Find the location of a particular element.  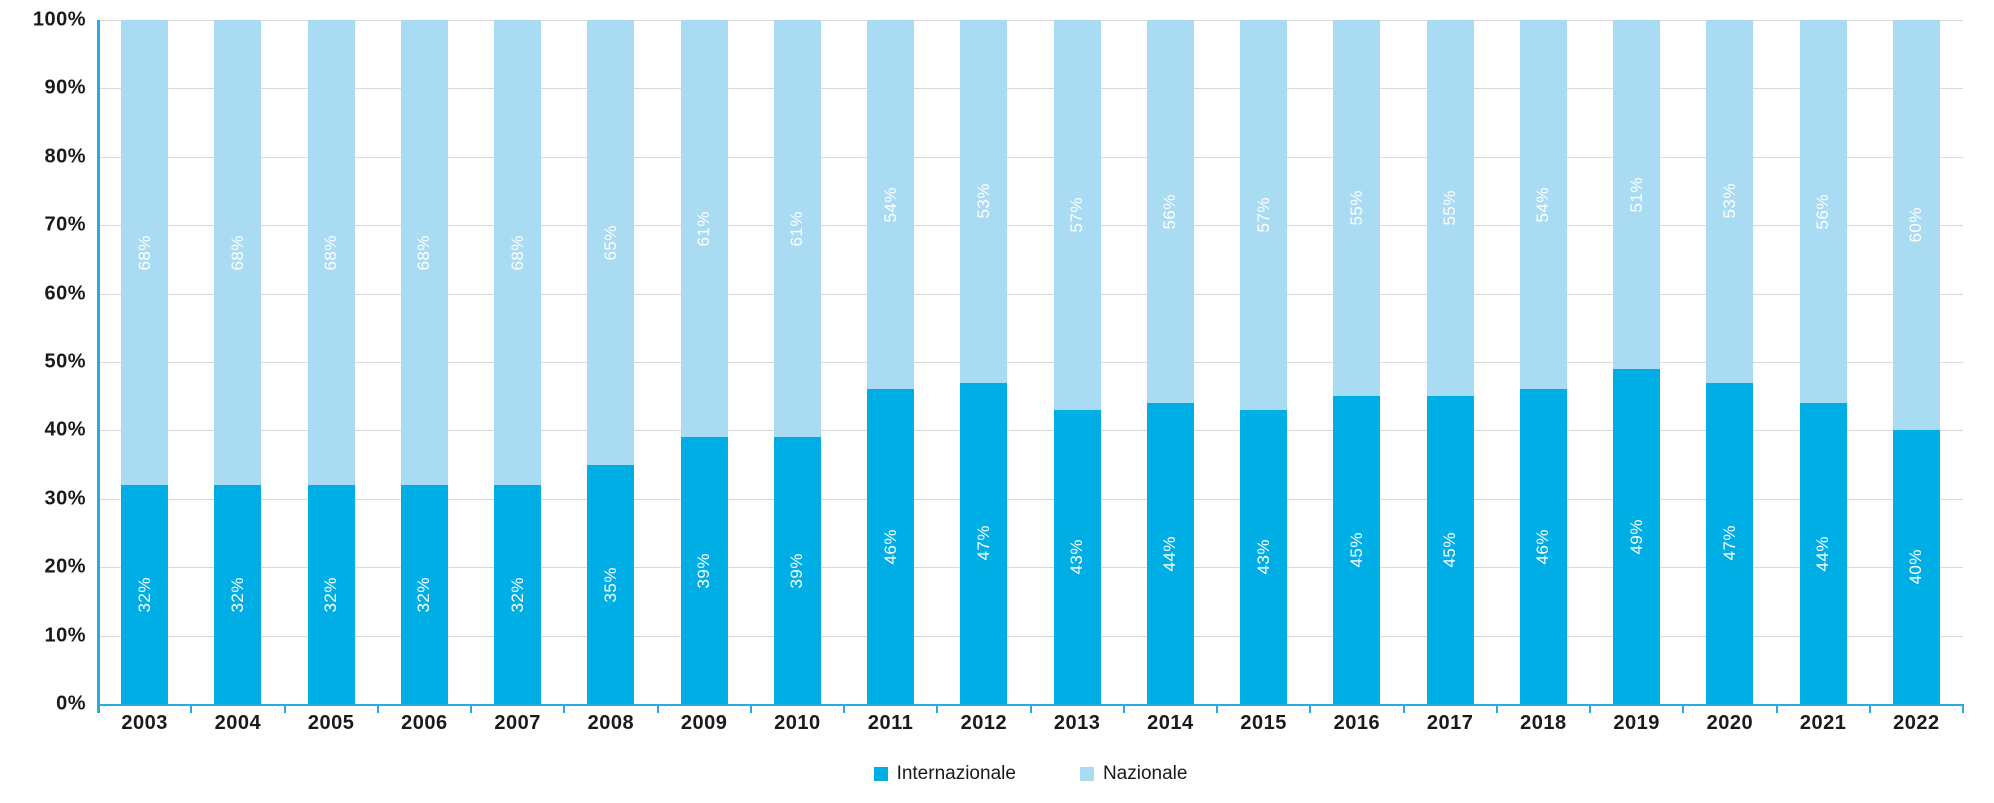

bar-label-nazionale-2003: 68% is located at coordinates (144, 252).